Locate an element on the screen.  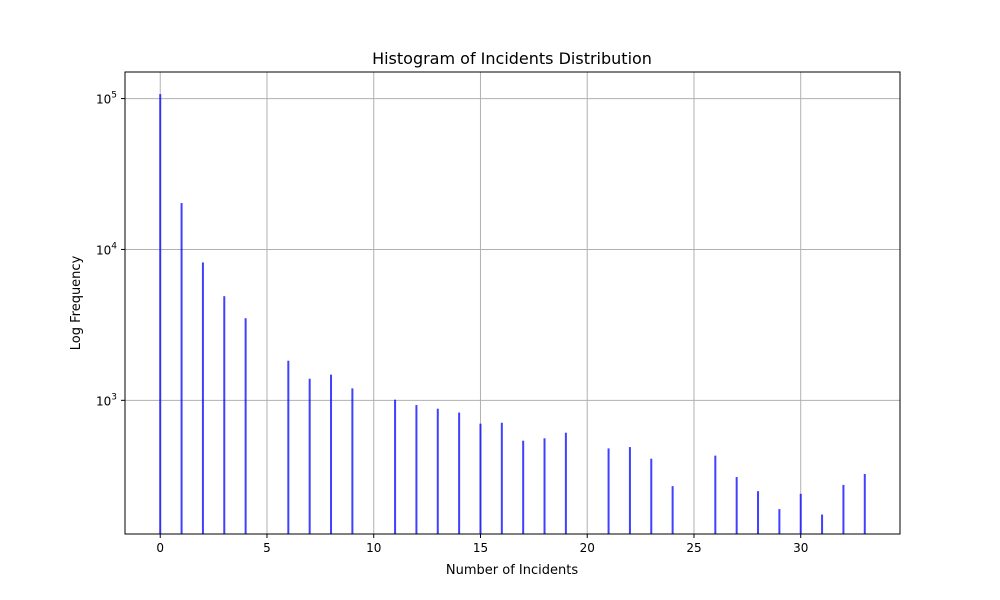
y-axis-label: Log Frequency is located at coordinates (76, 302).